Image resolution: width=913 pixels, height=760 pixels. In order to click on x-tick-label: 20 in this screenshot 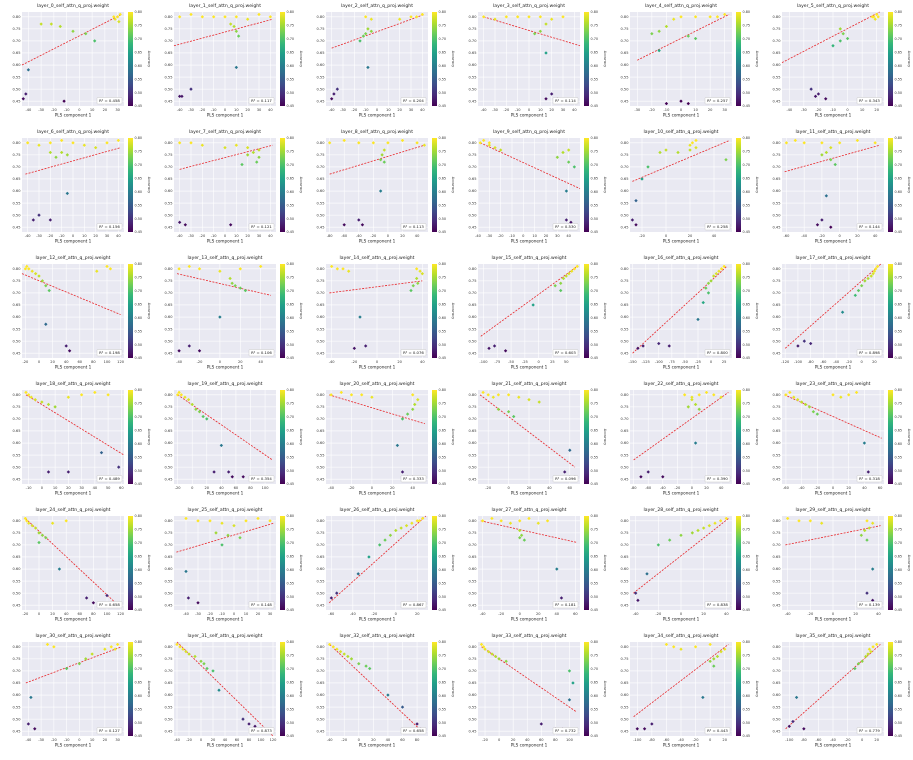, I will do `click(724, 740)`.